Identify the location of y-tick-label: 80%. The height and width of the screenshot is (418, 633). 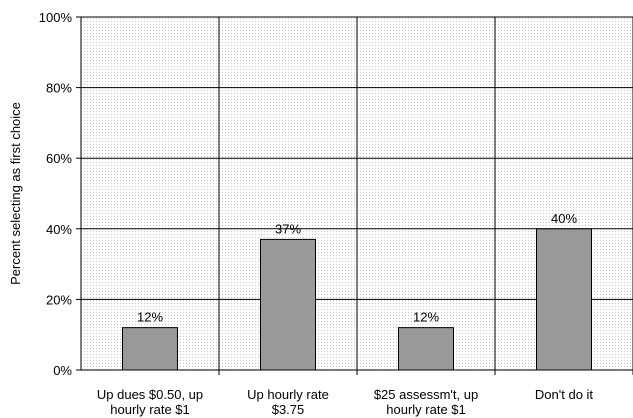
(59, 88).